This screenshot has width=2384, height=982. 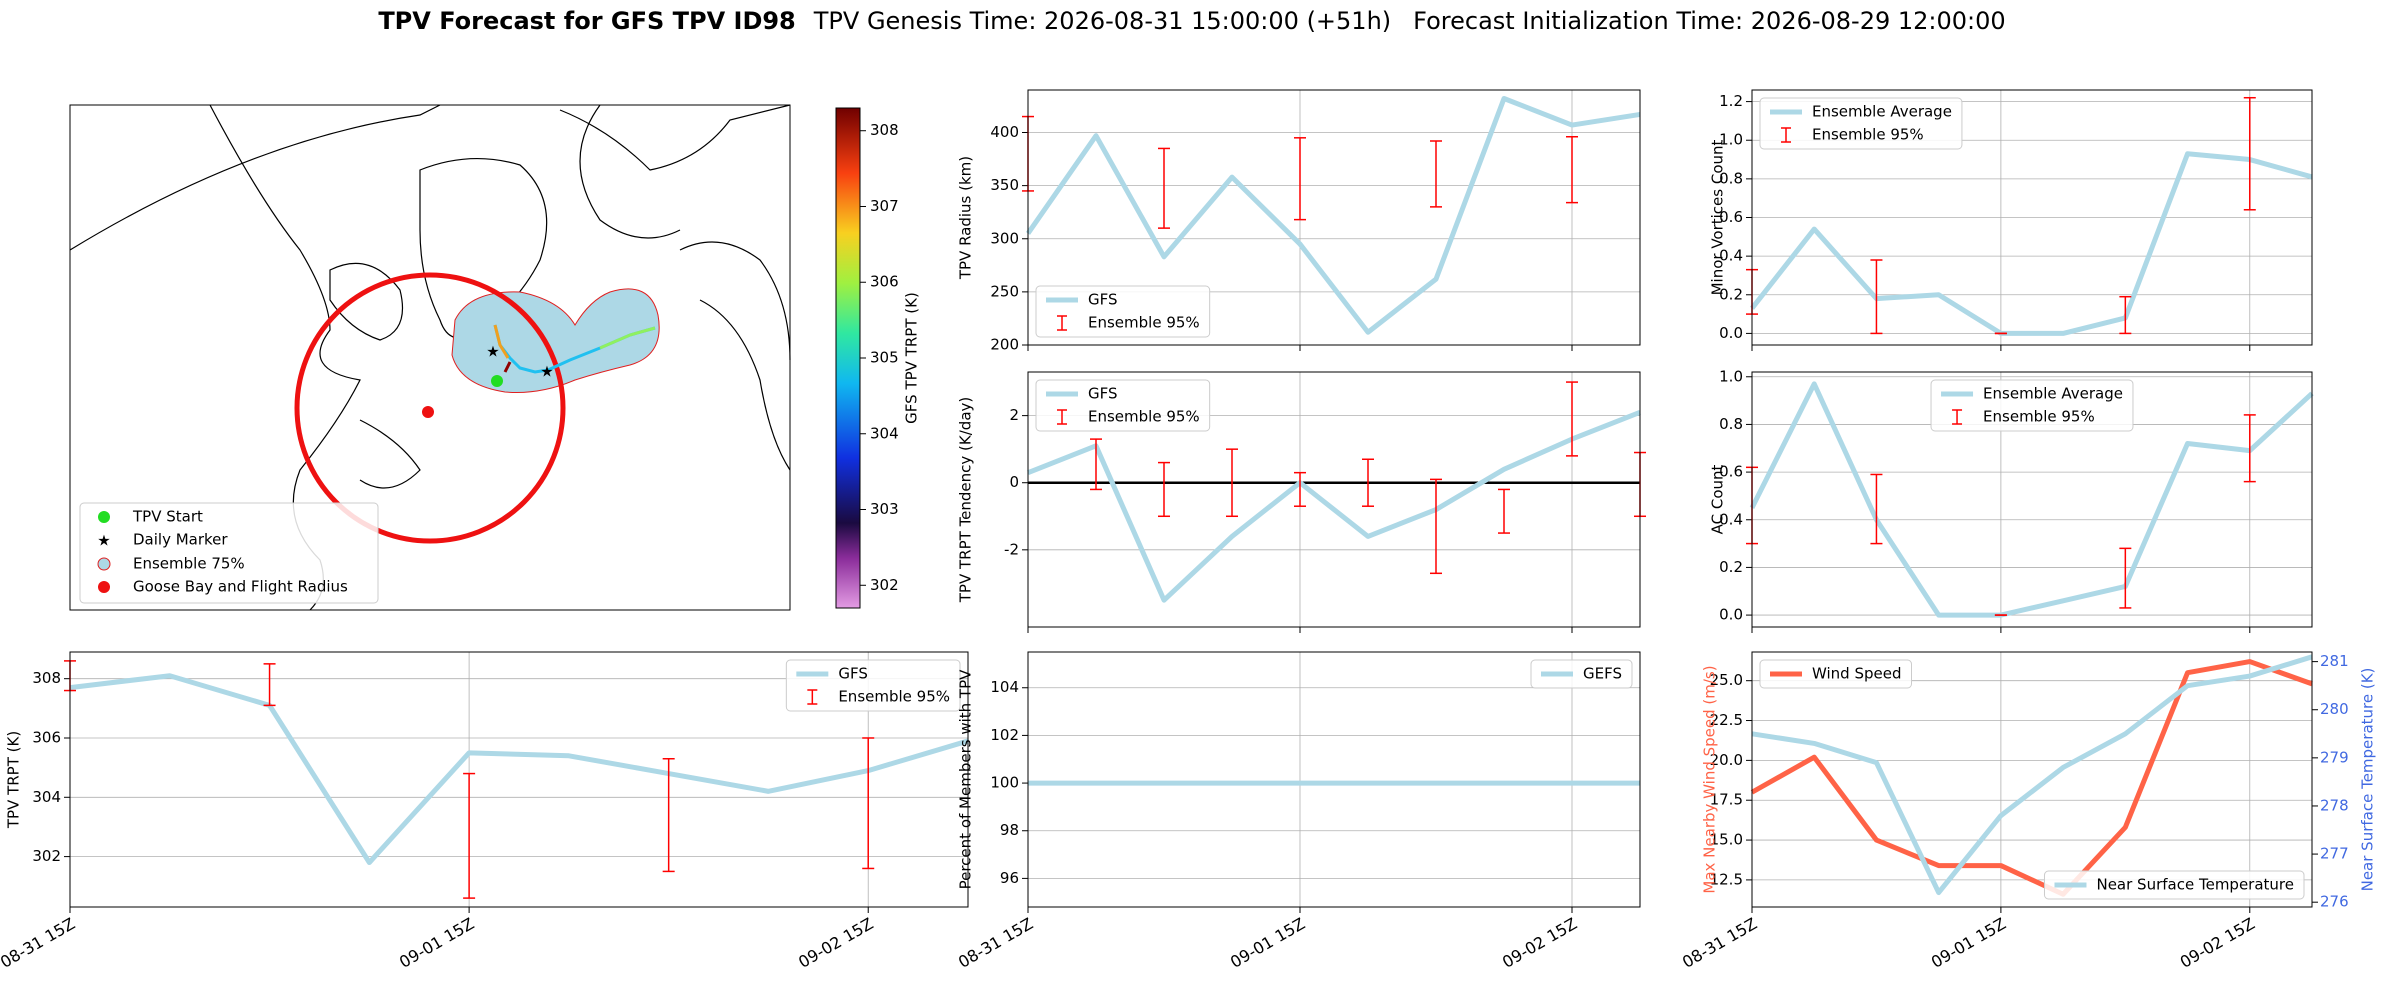 I want to click on y-tick-label: 98, so click(x=1009, y=830).